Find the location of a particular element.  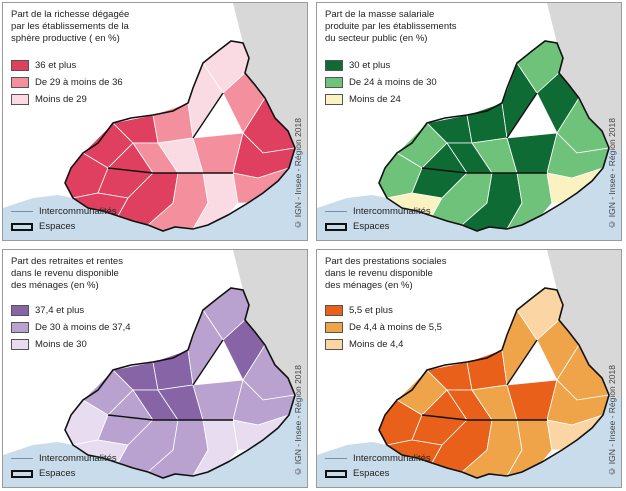

legend-item: Moins de 30 is located at coordinates (71, 344).